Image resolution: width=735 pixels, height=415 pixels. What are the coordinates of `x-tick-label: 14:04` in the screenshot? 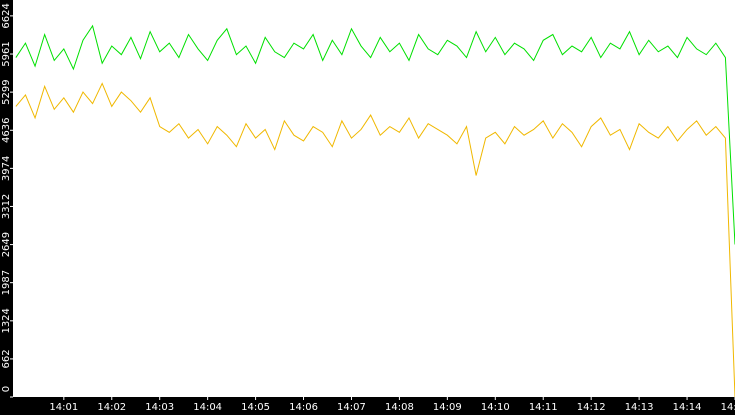 It's located at (207, 407).